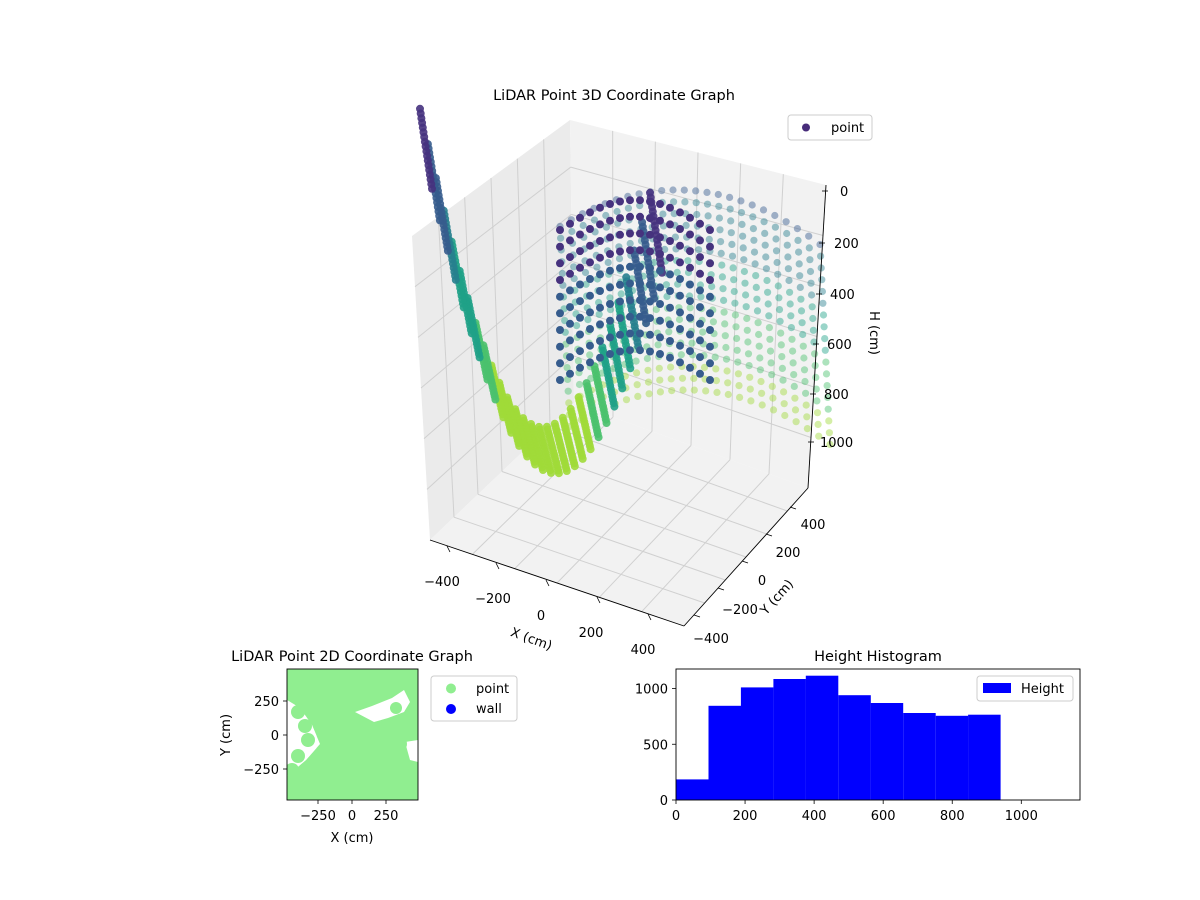  What do you see at coordinates (226, 735) in the screenshot?
I see `y-axis-label: Y (cm)` at bounding box center [226, 735].